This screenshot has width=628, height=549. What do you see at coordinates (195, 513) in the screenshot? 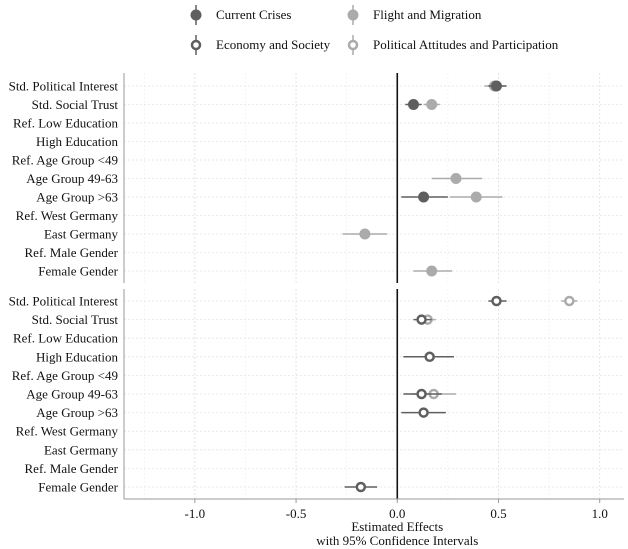
I see `x-tick-label: -1.0` at bounding box center [195, 513].